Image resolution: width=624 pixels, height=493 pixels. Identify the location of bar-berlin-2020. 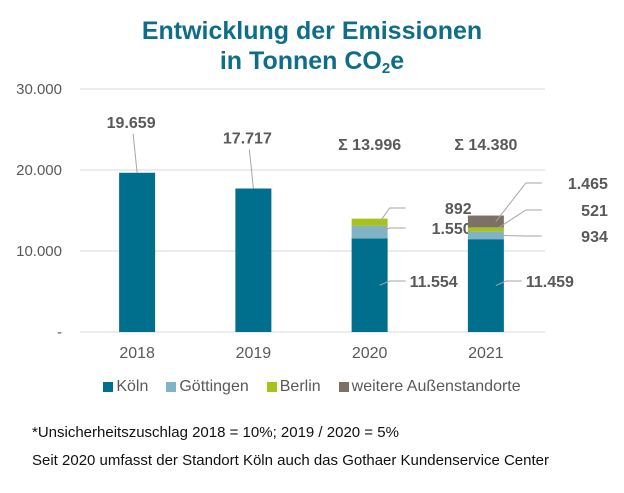
(369, 222).